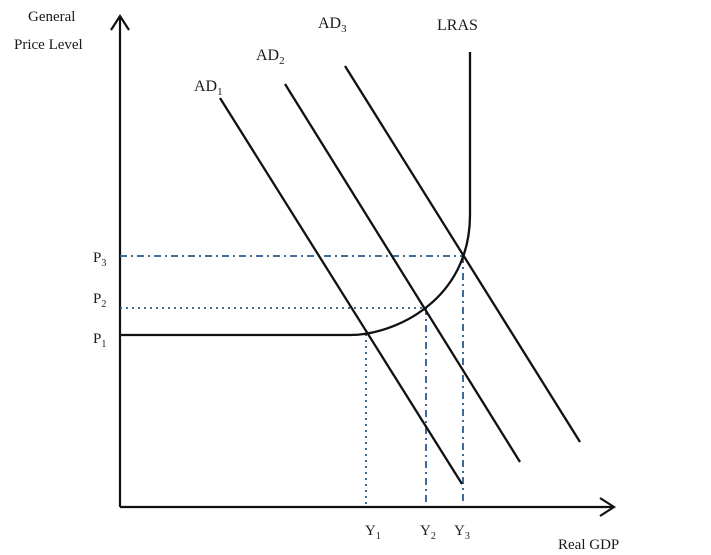  Describe the element at coordinates (51, 17) in the screenshot. I see `y-axis-label-line1: General` at that location.